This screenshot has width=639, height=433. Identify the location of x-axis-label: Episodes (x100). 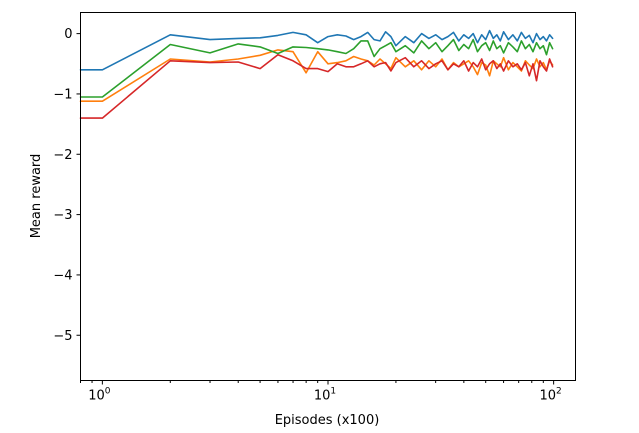
(327, 420).